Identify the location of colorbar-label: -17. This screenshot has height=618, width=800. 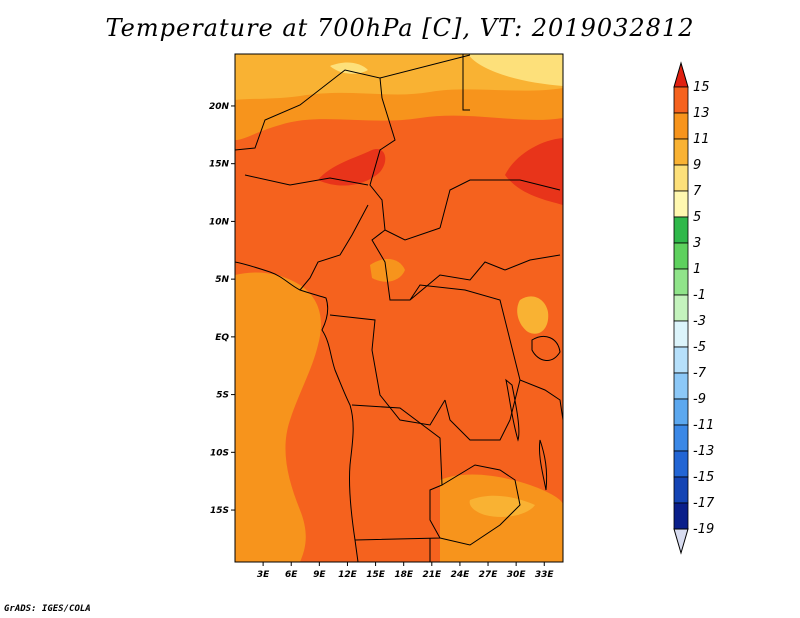
(704, 503).